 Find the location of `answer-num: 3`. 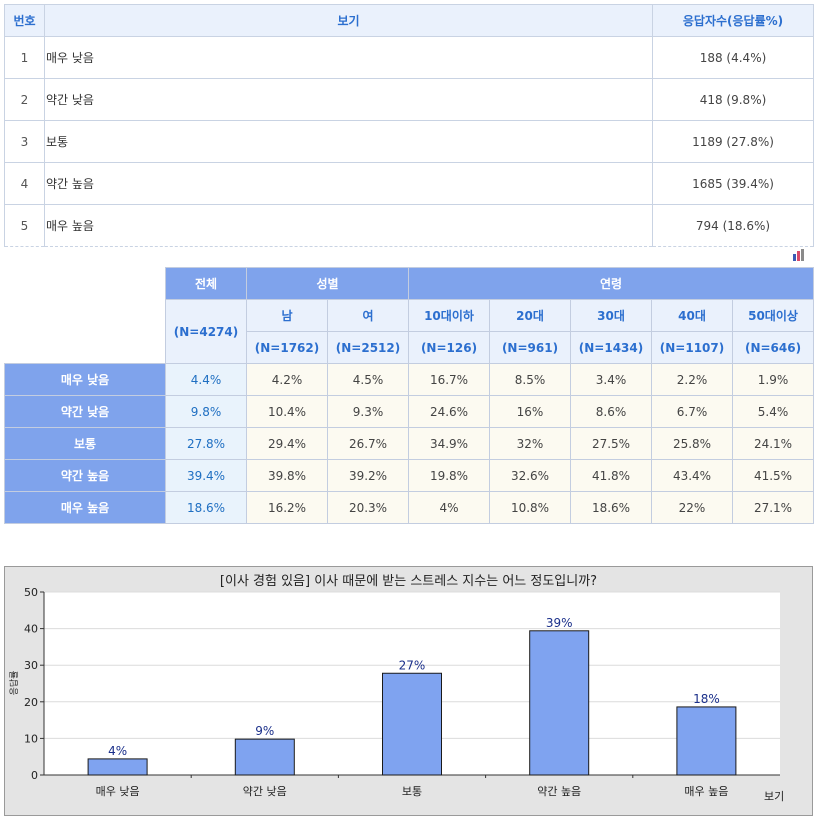

answer-num: 3 is located at coordinates (24, 141).